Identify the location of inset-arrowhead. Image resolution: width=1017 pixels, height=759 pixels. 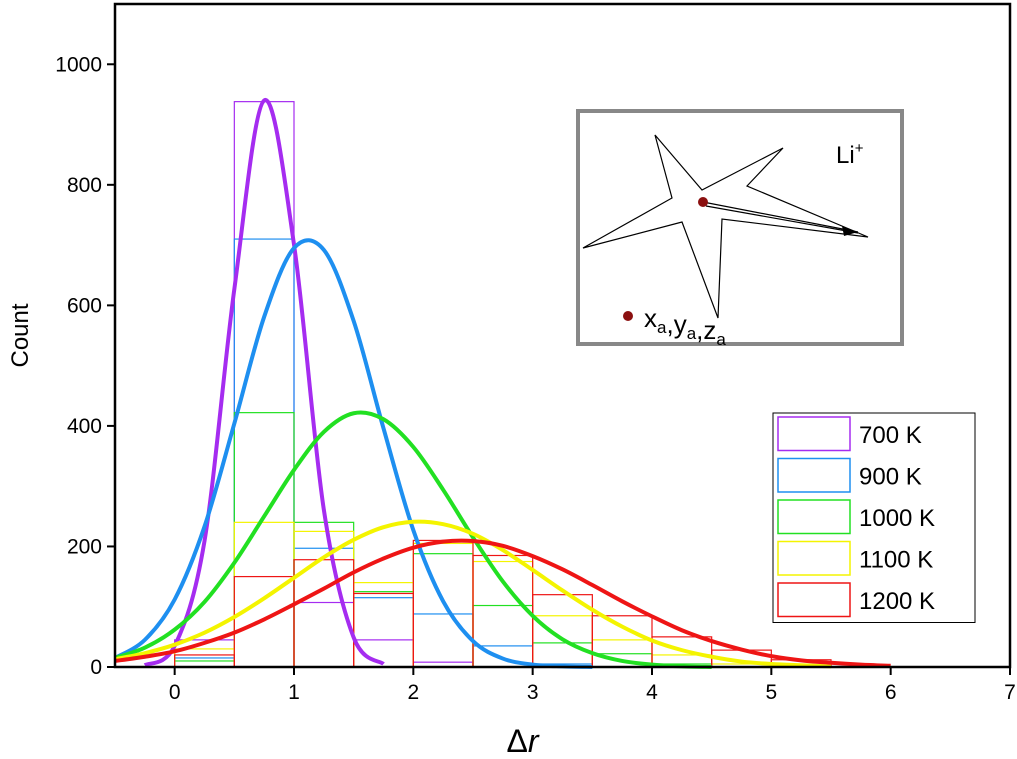
(850, 231).